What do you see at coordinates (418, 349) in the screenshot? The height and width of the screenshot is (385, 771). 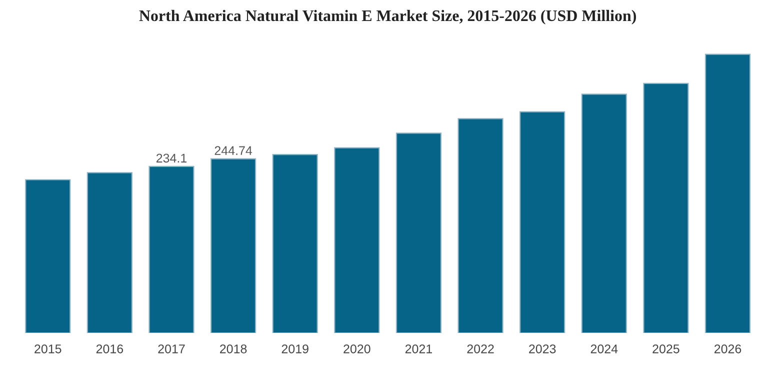 I see `x-tick-label: 2021` at bounding box center [418, 349].